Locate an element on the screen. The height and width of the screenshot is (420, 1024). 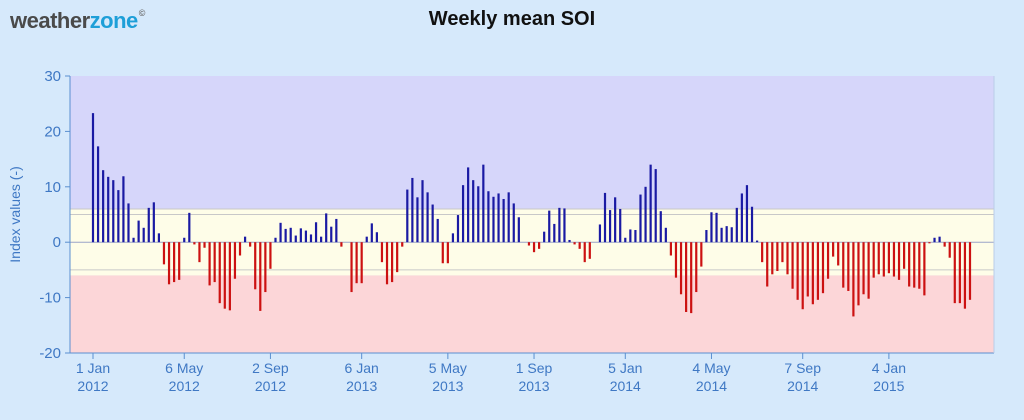
x-tick-label-date: 6 Jan is located at coordinates (362, 368).